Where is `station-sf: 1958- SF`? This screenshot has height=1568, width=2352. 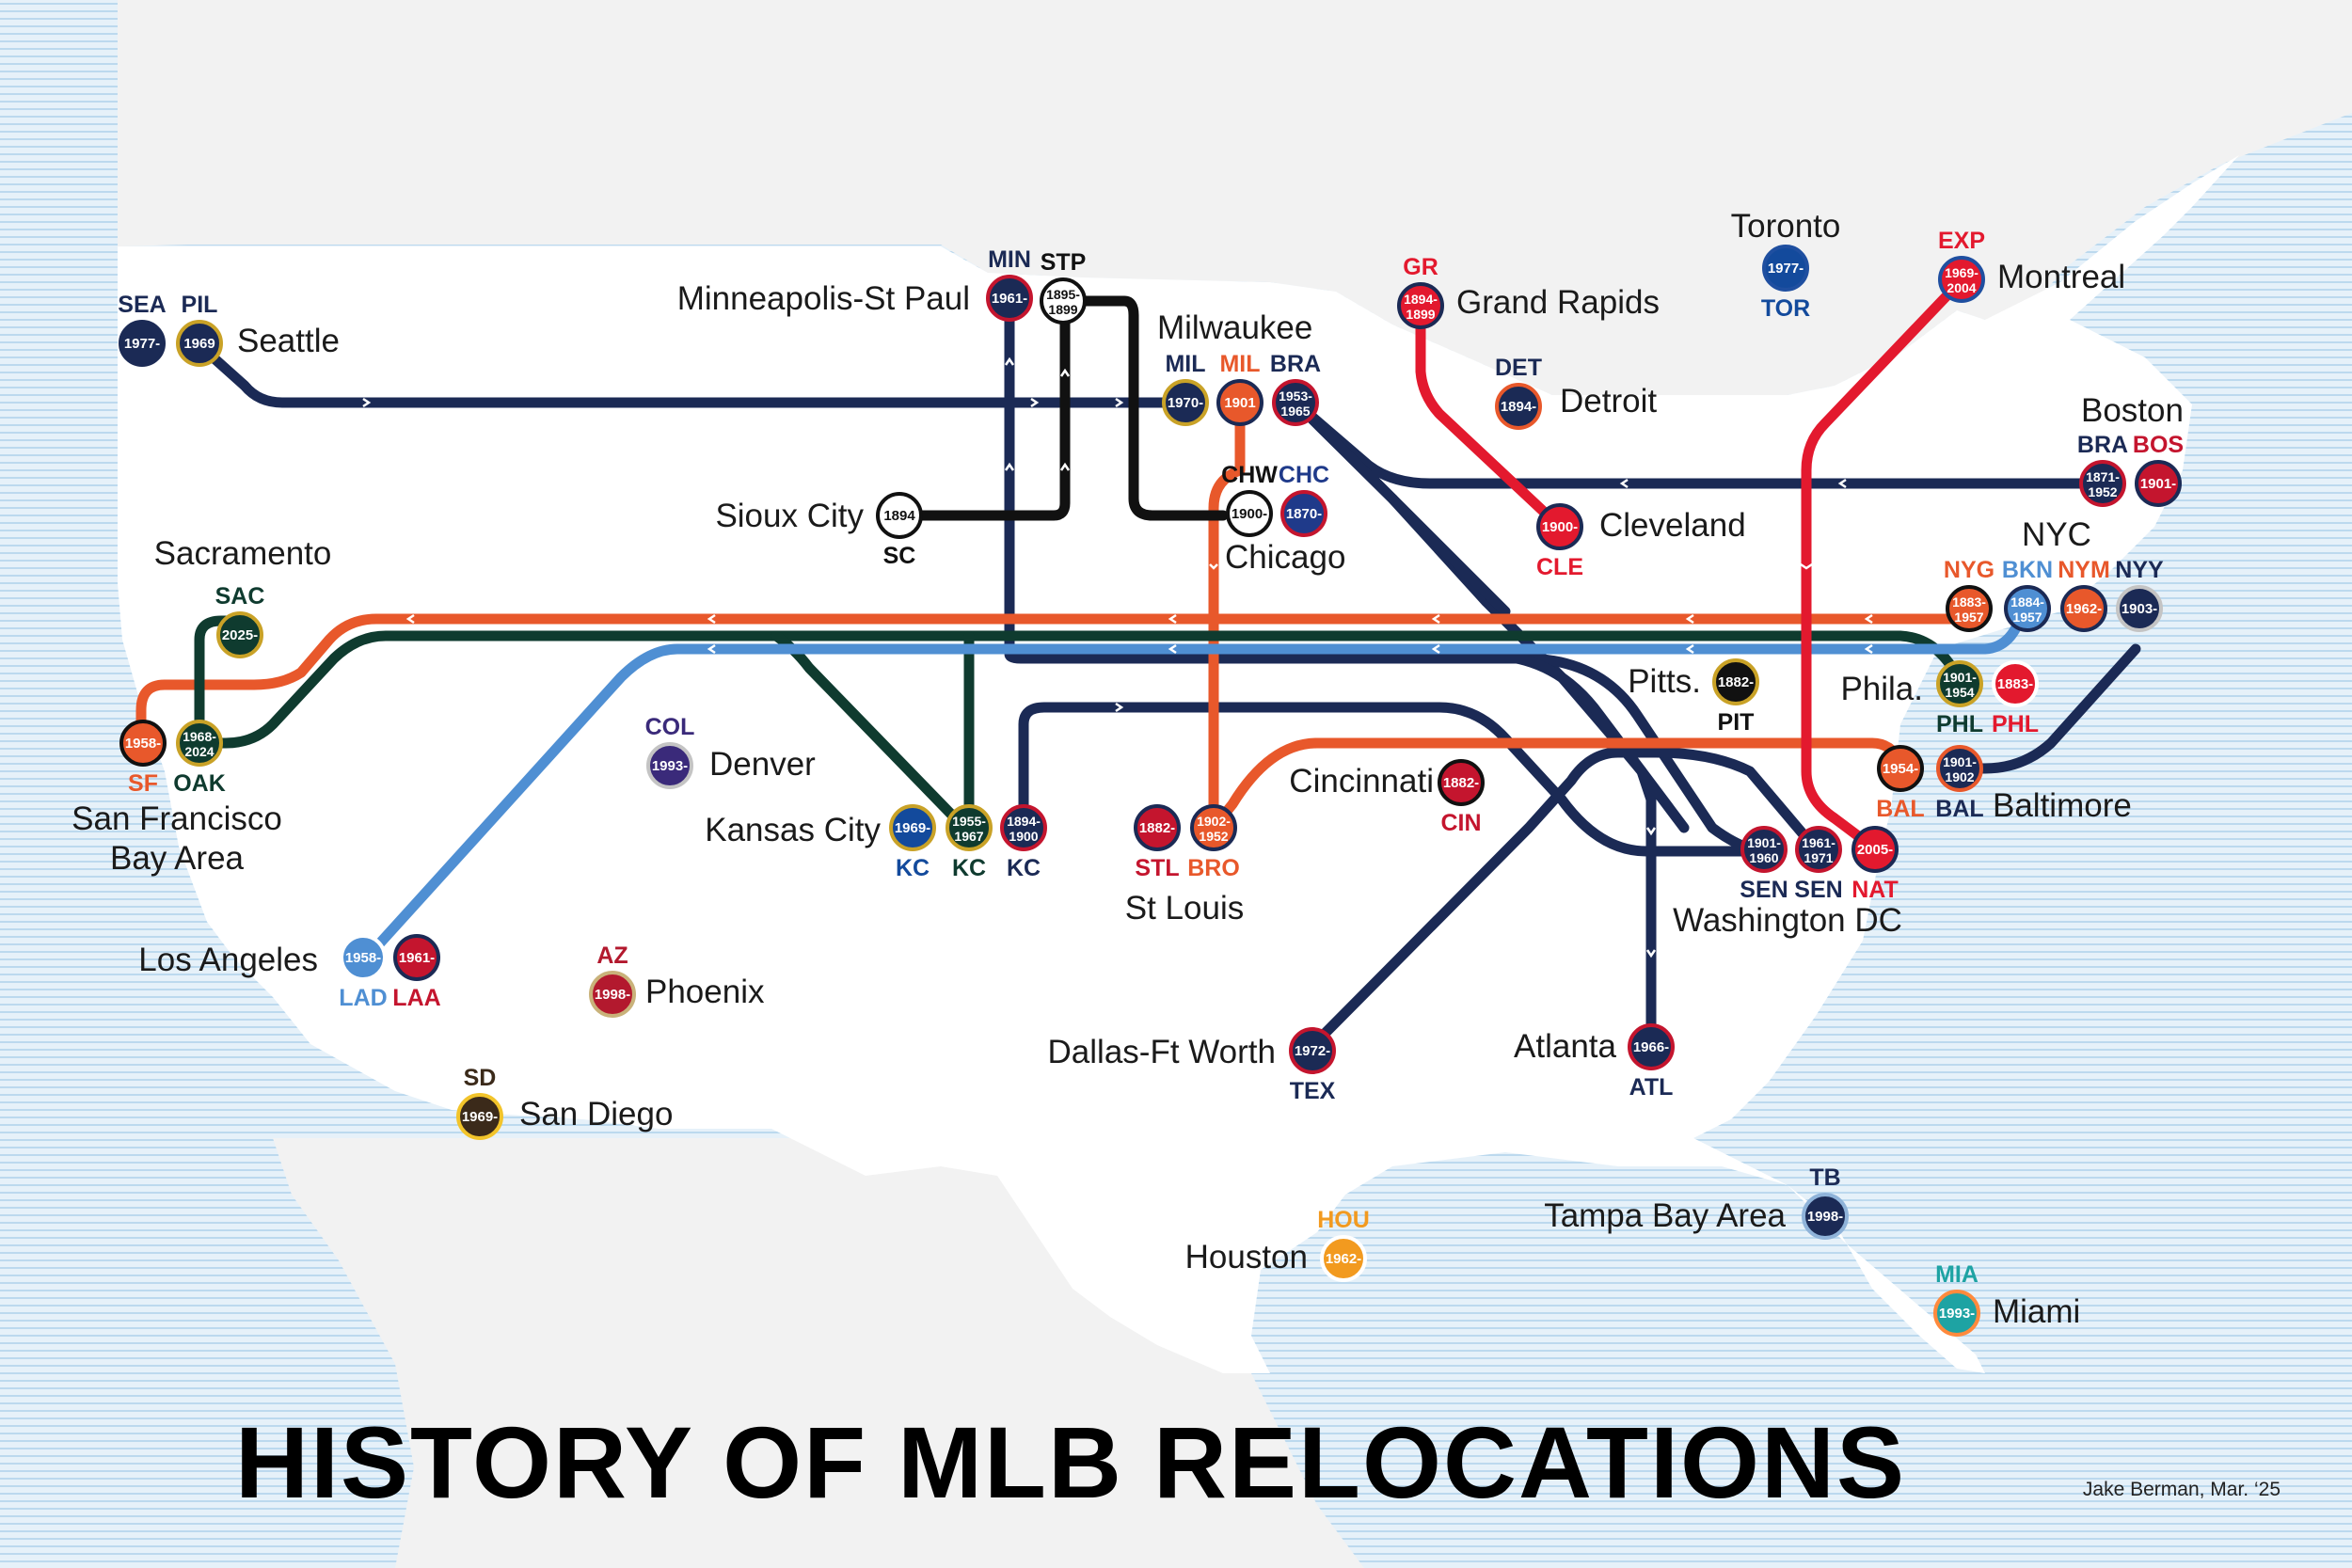
station-sf: 1958- SF is located at coordinates (143, 759).